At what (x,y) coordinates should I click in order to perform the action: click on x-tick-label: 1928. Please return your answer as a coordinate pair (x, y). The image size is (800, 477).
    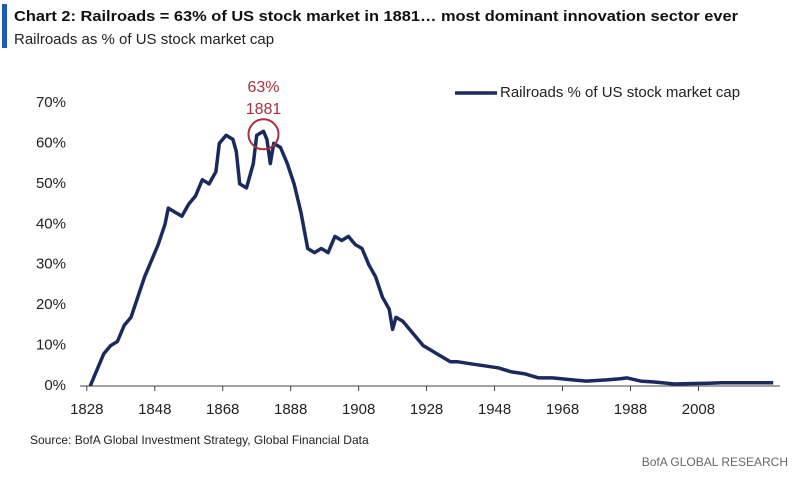
    Looking at the image, I should click on (426, 409).